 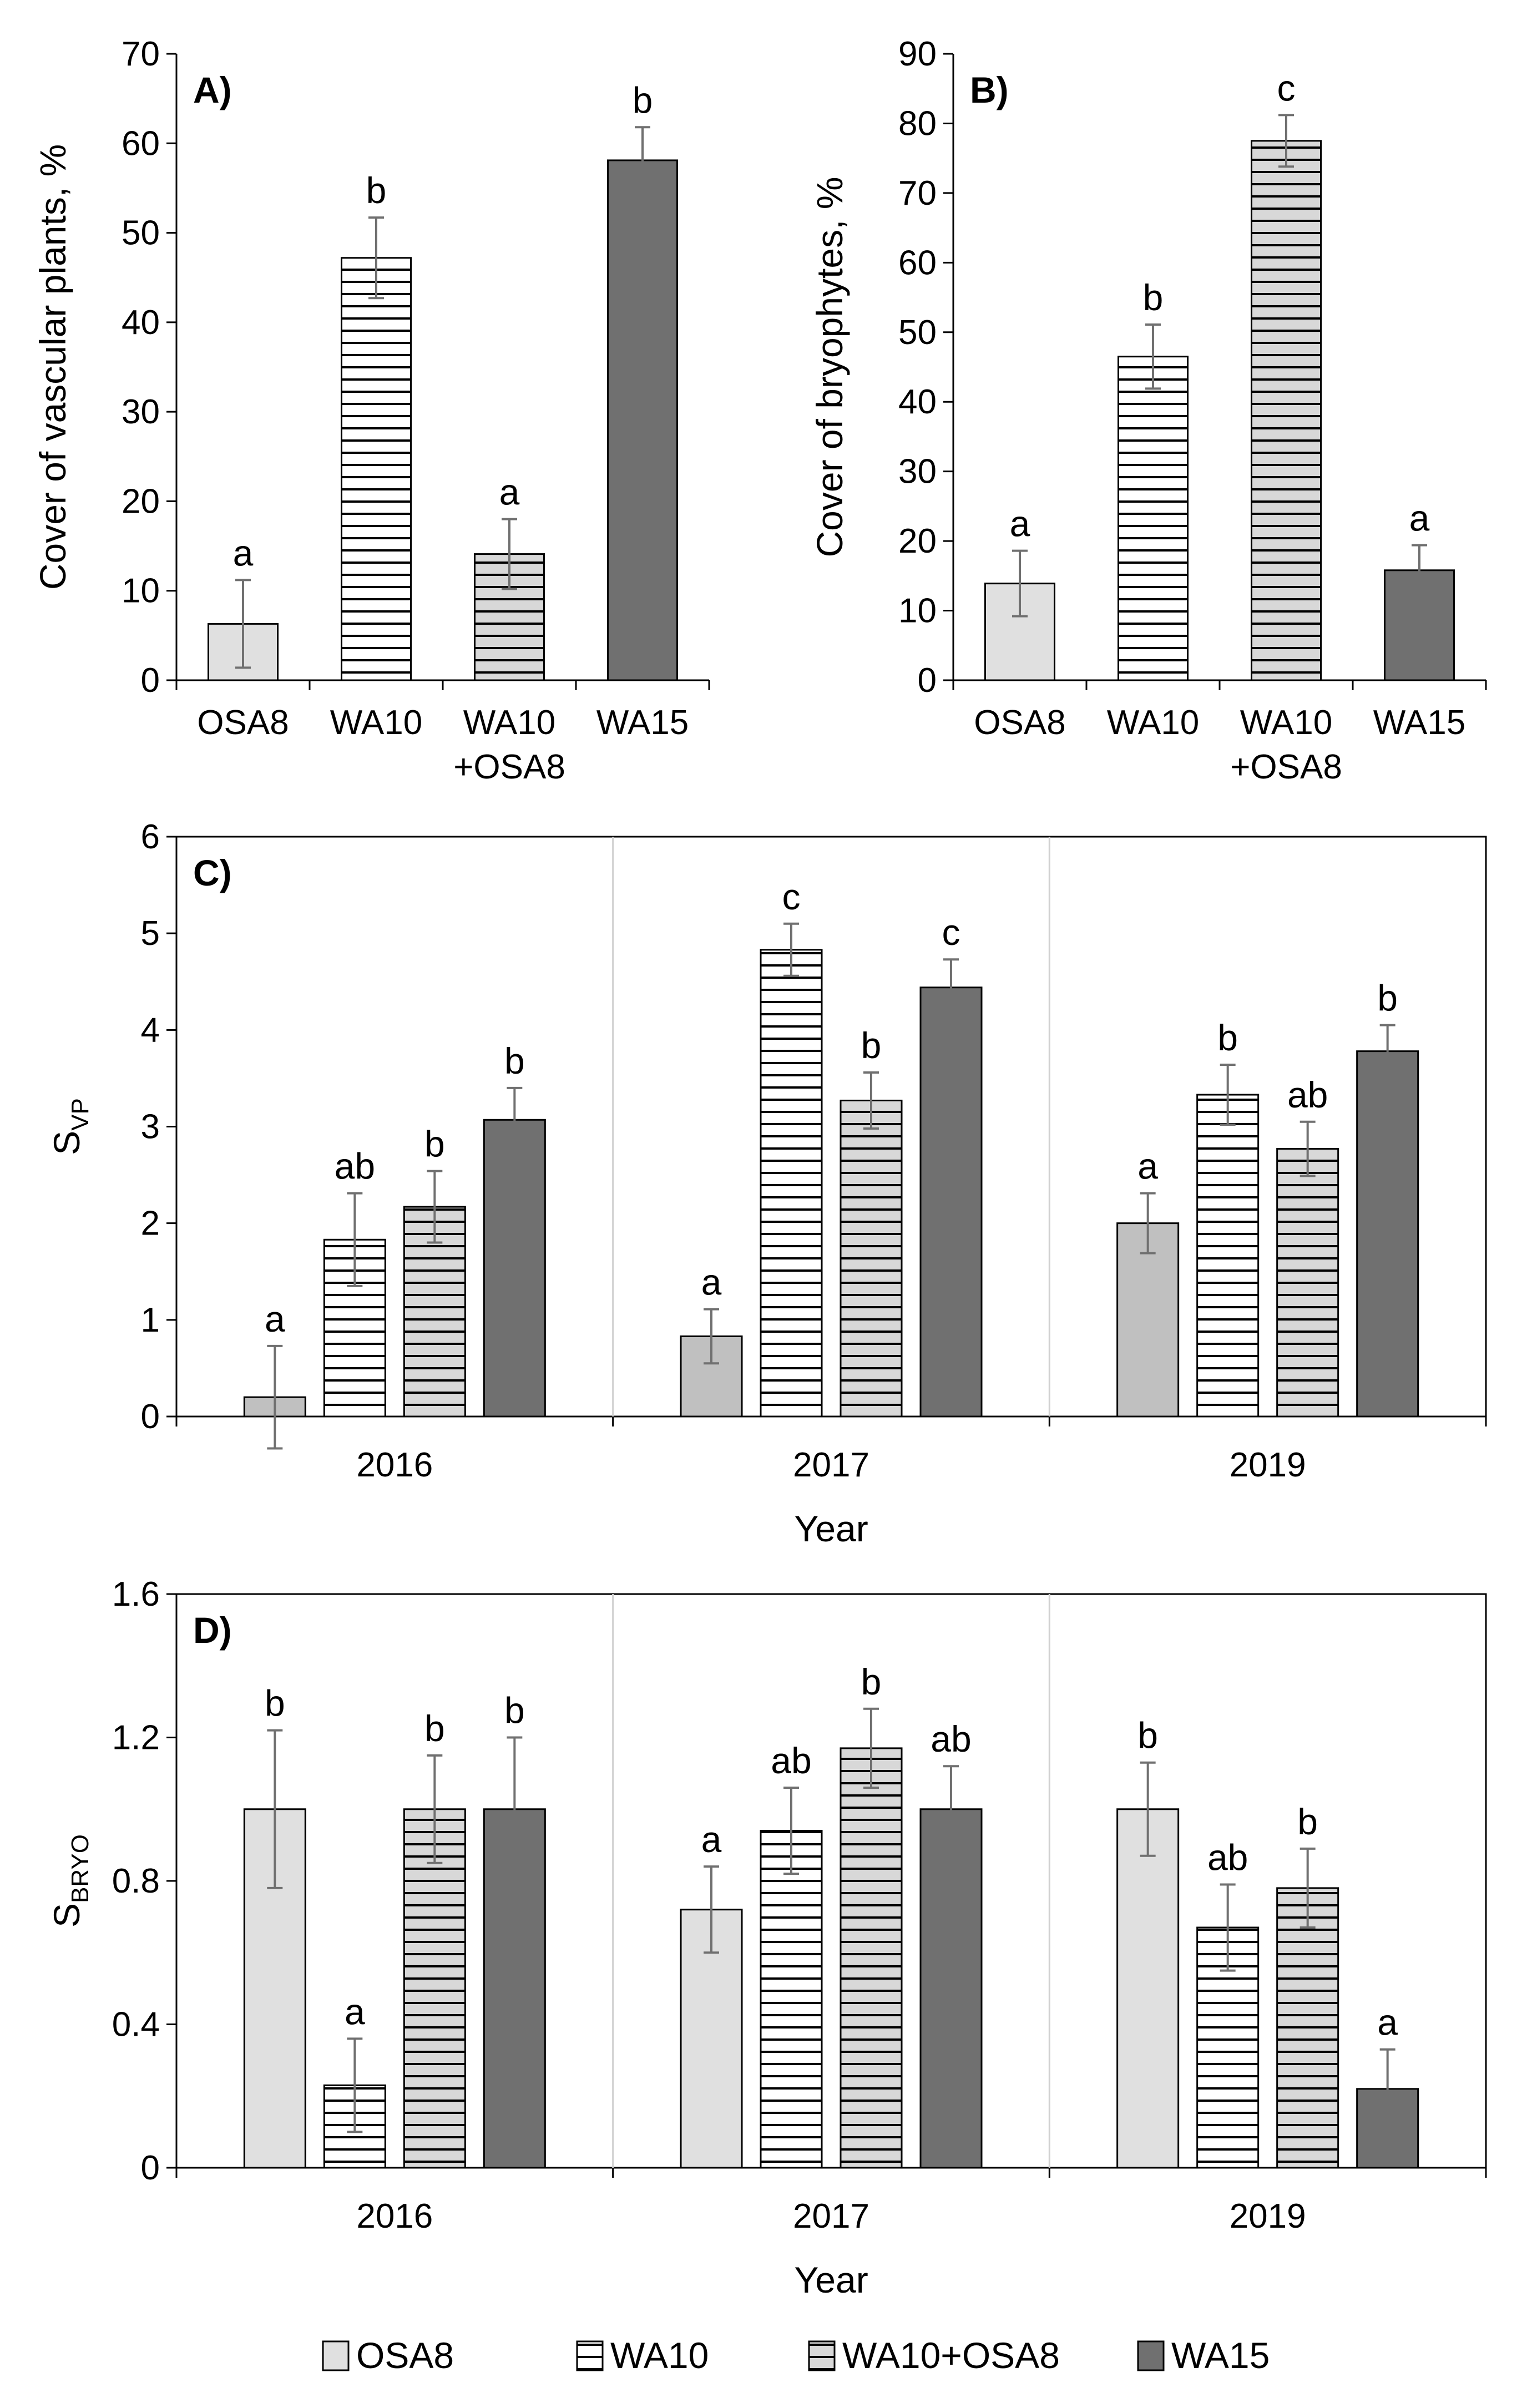 I want to click on legend-label: WA10+OSA8, so click(x=951, y=2355).